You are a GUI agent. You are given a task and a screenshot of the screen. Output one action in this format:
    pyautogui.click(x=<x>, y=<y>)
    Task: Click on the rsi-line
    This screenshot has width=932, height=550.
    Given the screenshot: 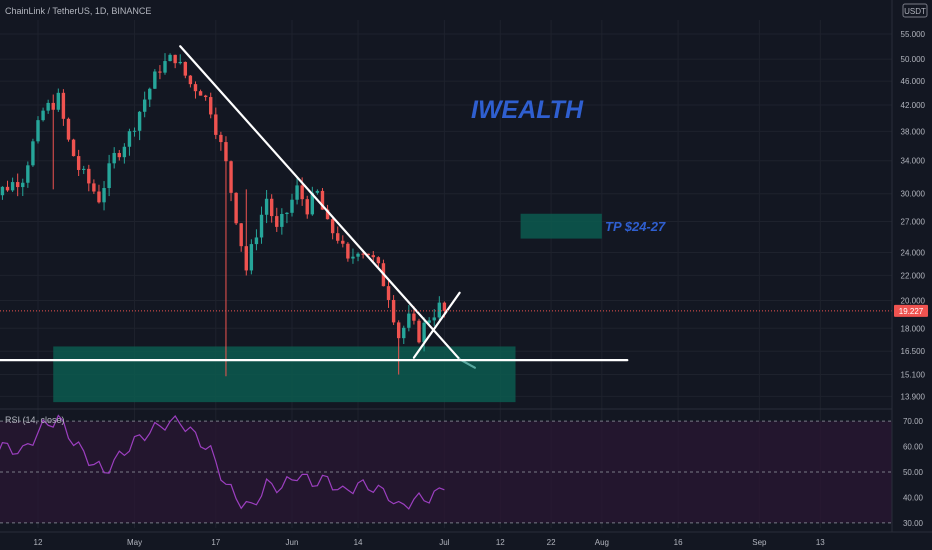 What is the action you would take?
    pyautogui.click(x=222, y=462)
    